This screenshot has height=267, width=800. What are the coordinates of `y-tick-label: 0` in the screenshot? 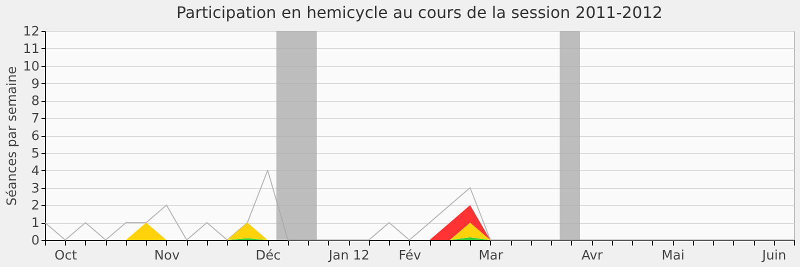 It's located at (35, 241).